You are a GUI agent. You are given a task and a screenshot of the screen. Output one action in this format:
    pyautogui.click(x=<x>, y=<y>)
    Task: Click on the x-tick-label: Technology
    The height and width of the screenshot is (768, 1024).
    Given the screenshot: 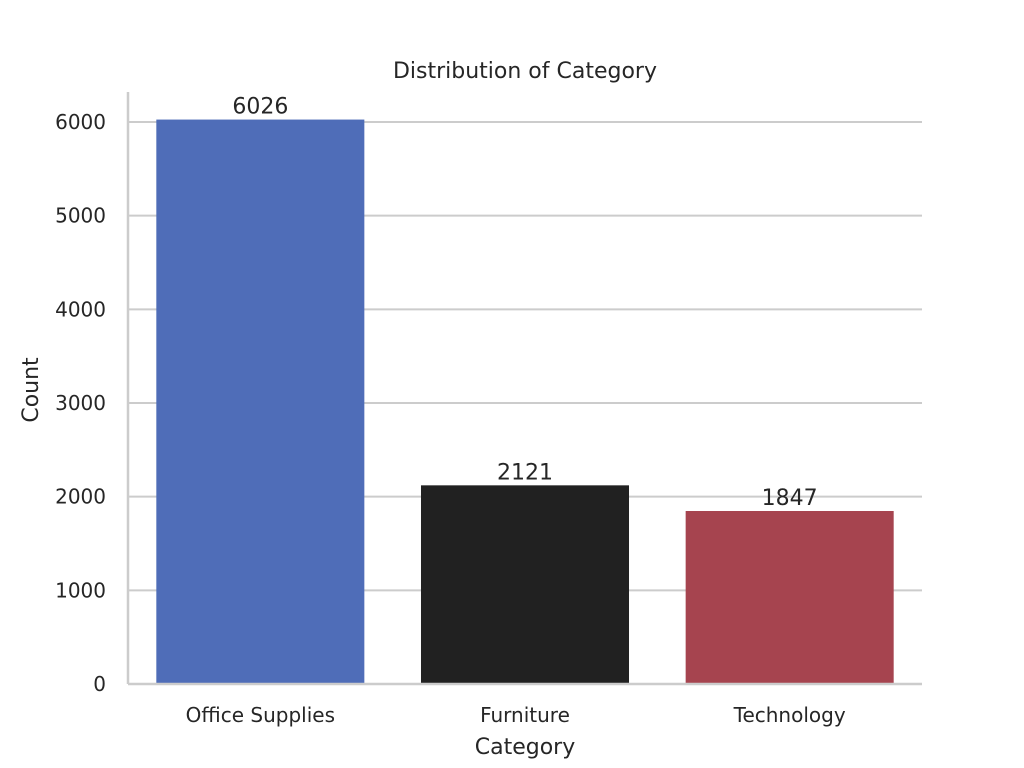 What is the action you would take?
    pyautogui.click(x=789, y=715)
    